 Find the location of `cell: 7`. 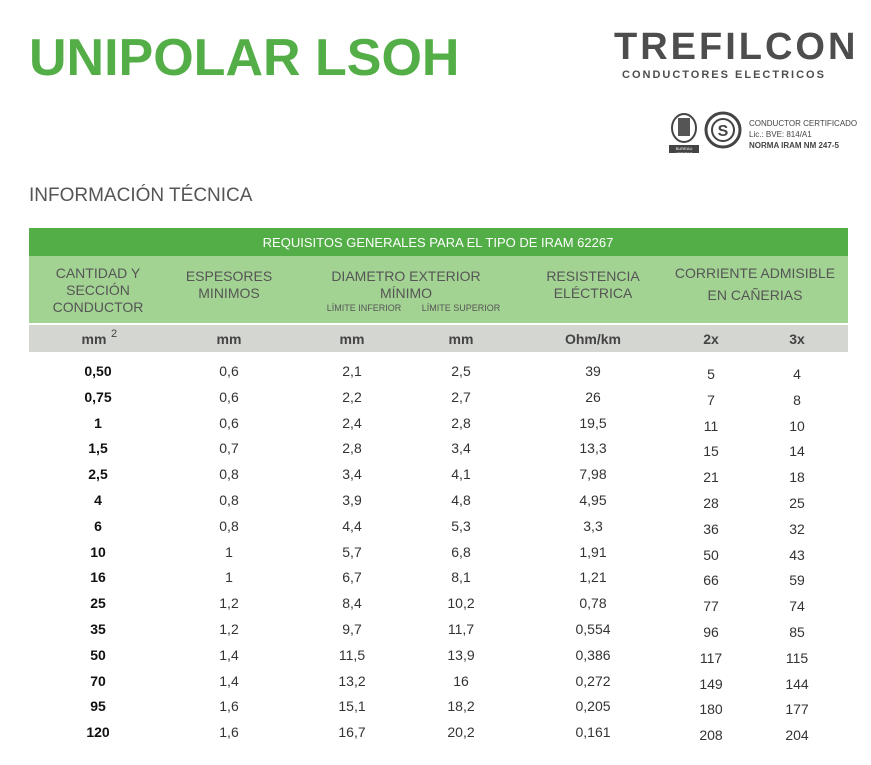

cell: 7 is located at coordinates (711, 399).